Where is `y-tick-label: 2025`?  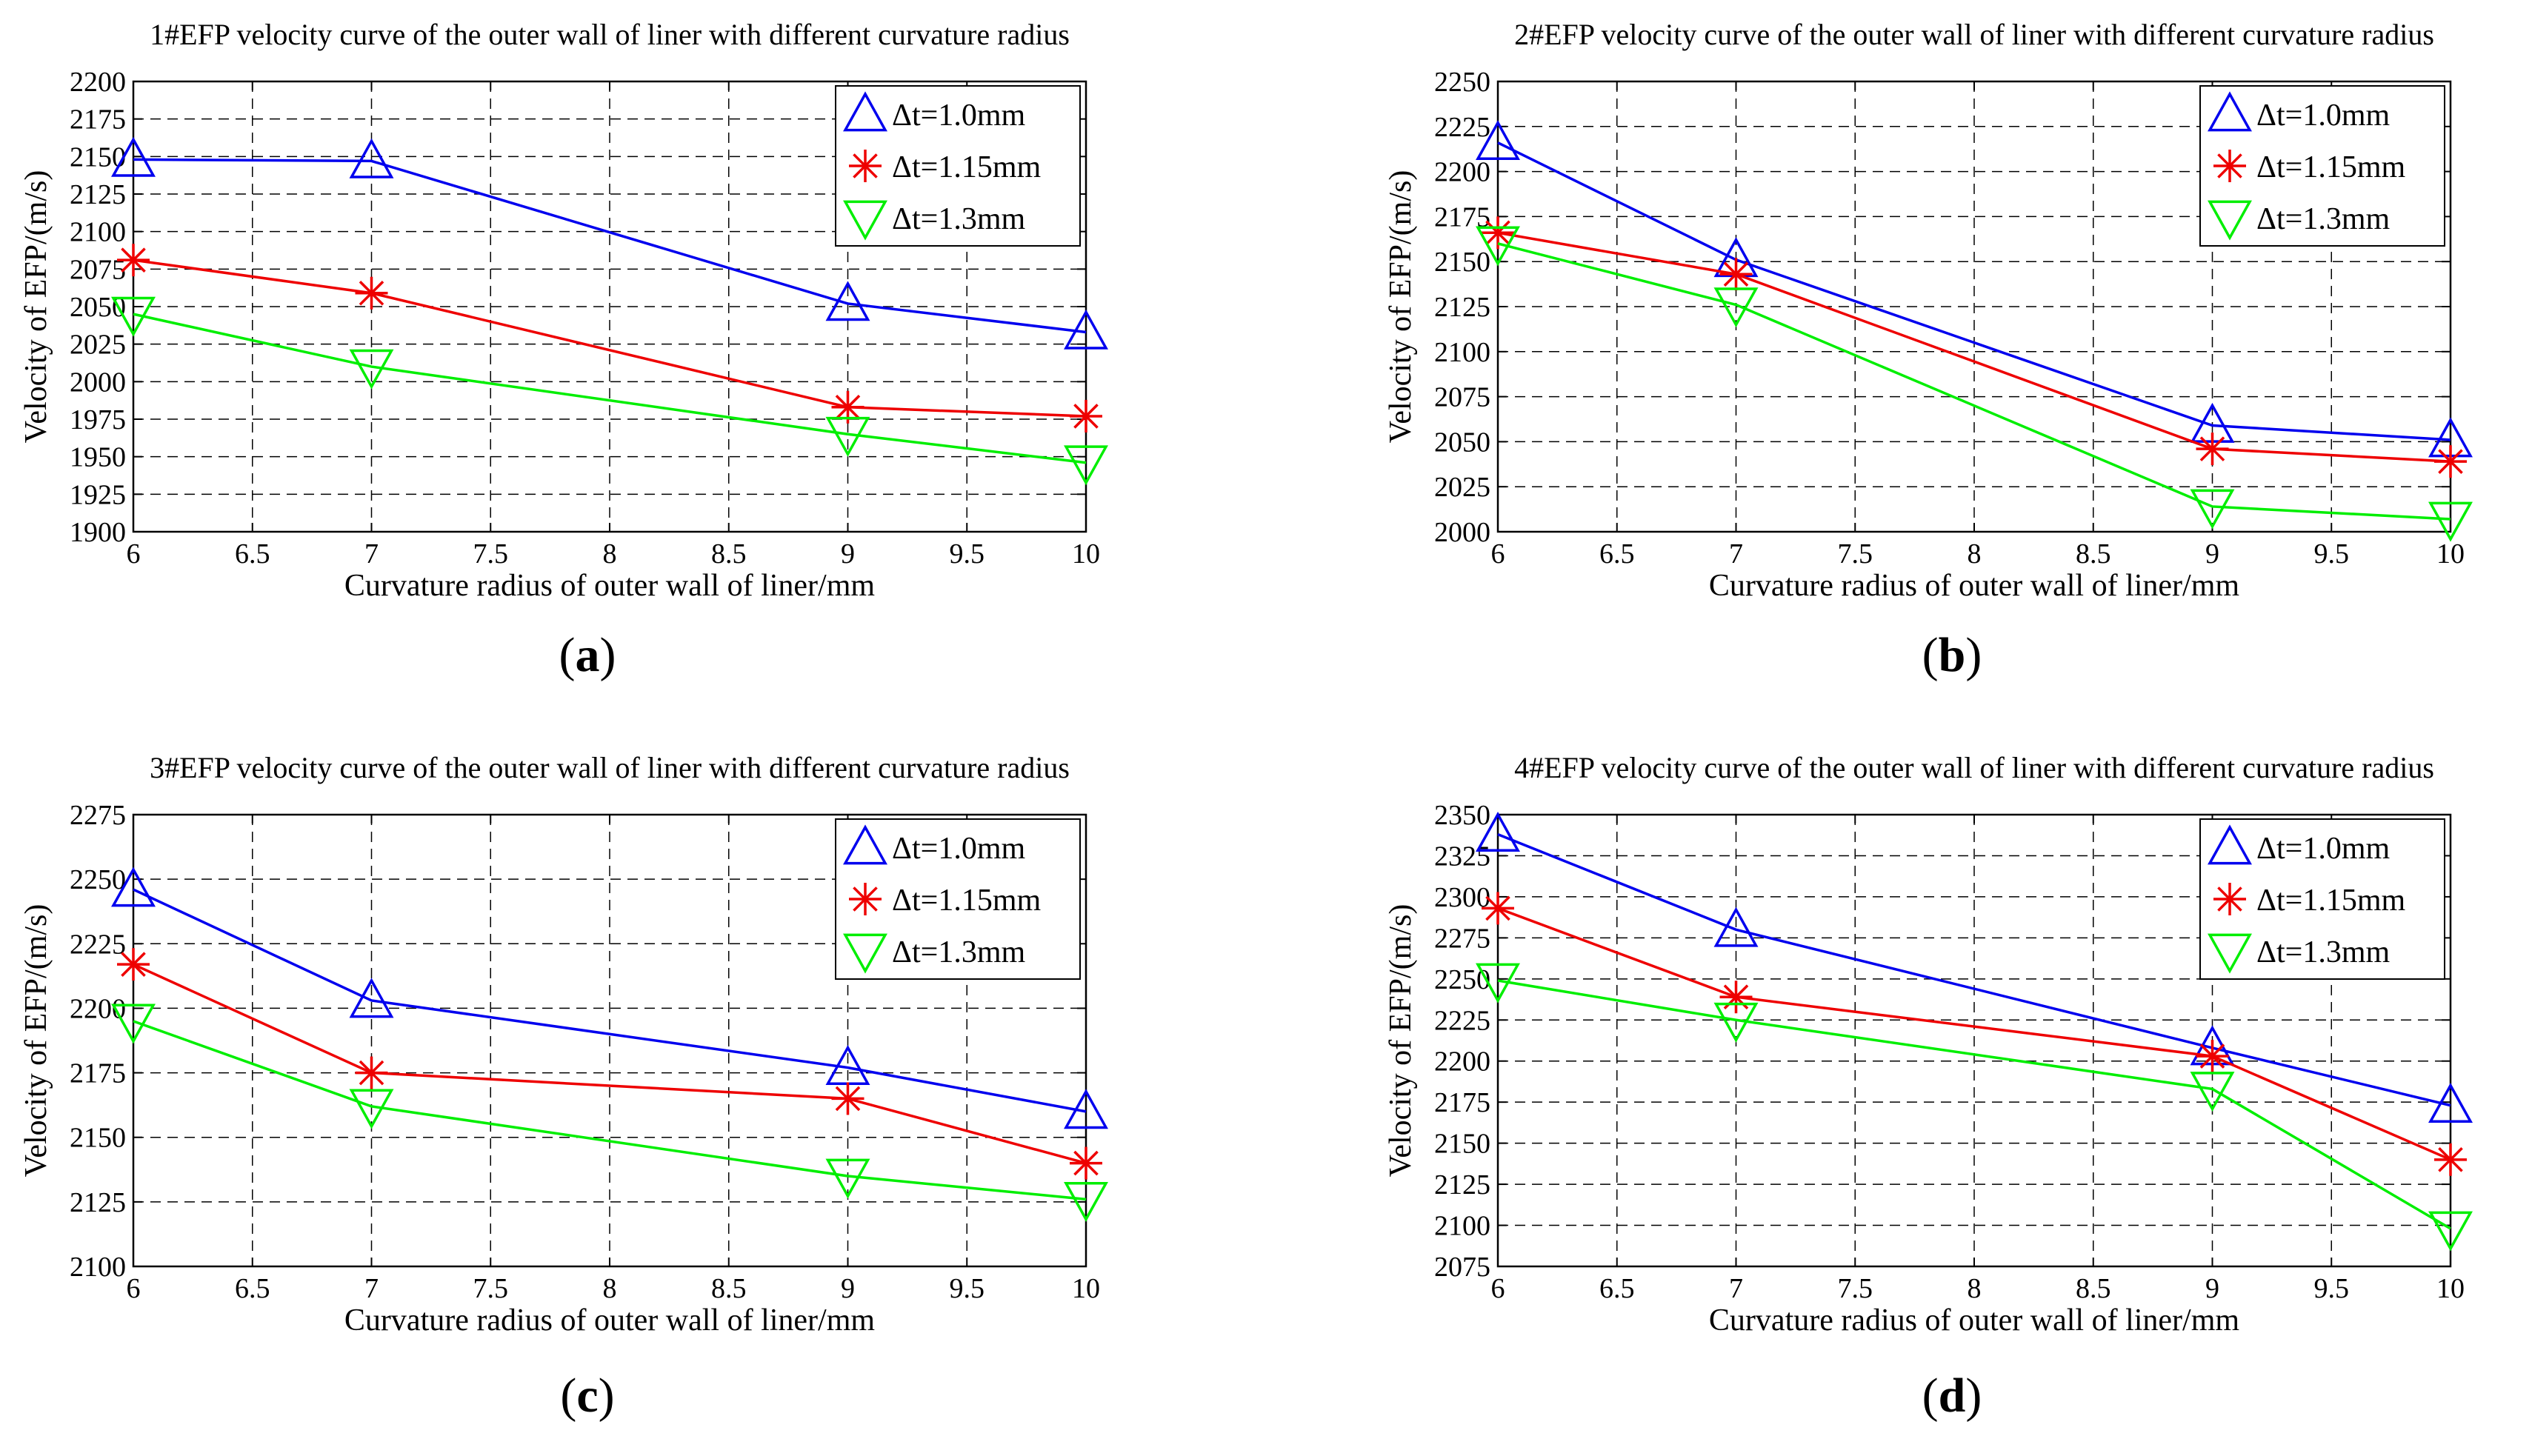
y-tick-label: 2025 is located at coordinates (1462, 488).